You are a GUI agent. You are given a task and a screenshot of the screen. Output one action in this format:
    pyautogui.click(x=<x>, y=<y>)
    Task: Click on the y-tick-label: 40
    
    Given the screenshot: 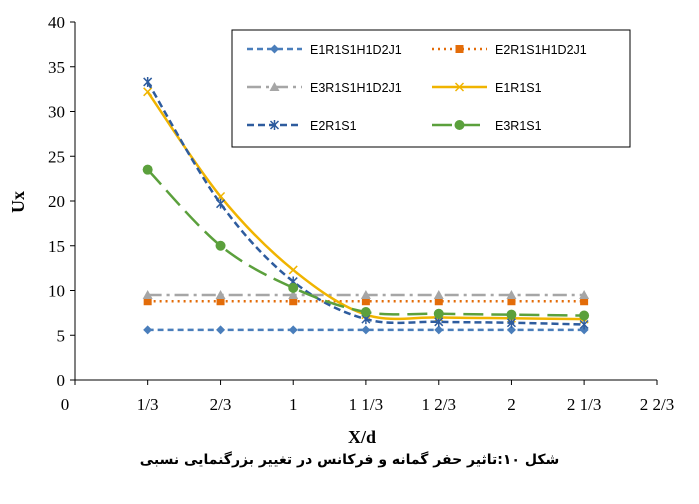 What is the action you would take?
    pyautogui.click(x=56, y=22)
    